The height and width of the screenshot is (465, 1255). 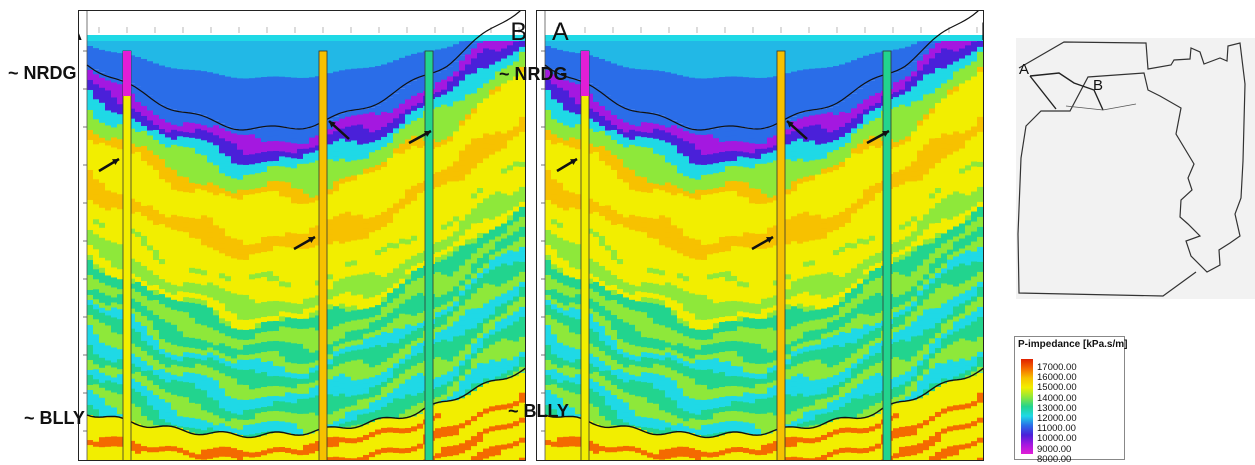 I want to click on legend-title: P-impedance [kPa.s/m], so click(x=1072, y=344).